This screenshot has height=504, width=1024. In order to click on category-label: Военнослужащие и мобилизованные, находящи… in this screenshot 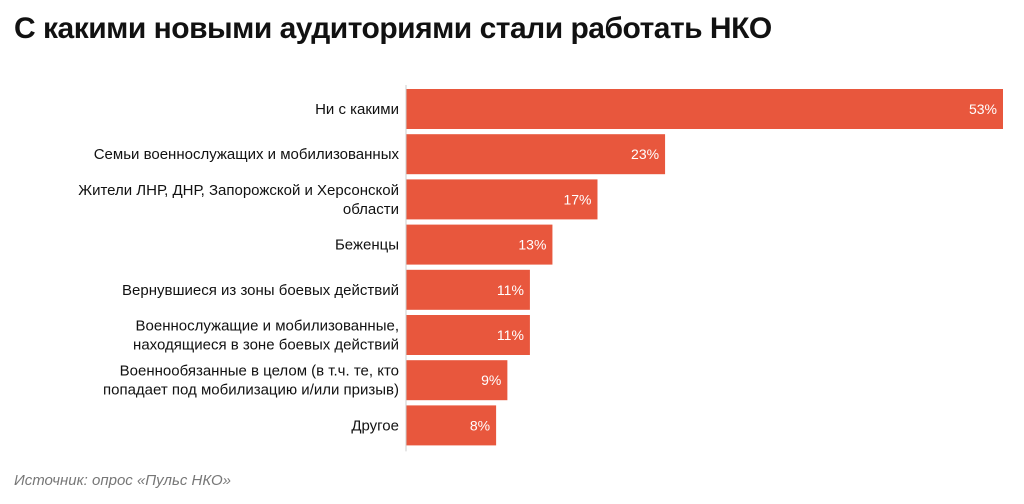, I will do `click(266, 336)`.